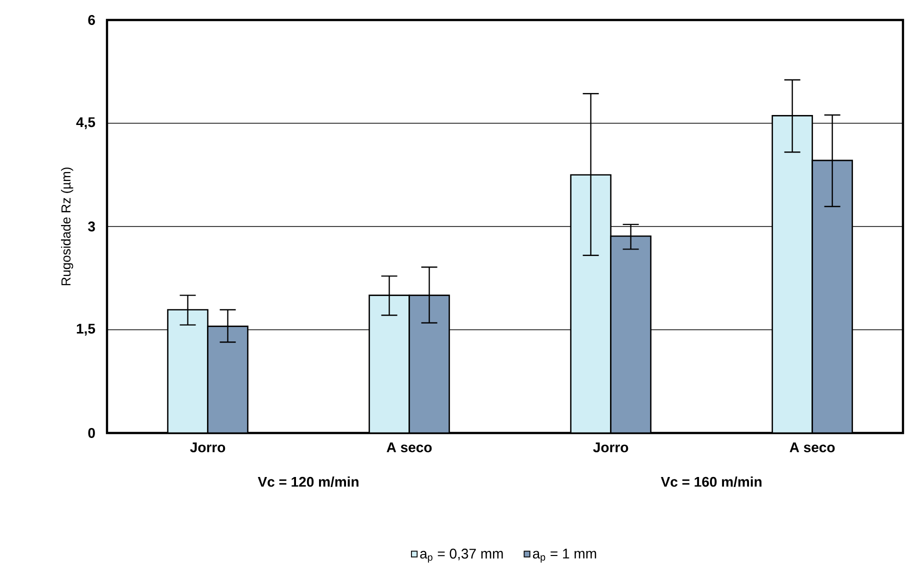  I want to click on y-tick-label: 0, so click(91, 433).